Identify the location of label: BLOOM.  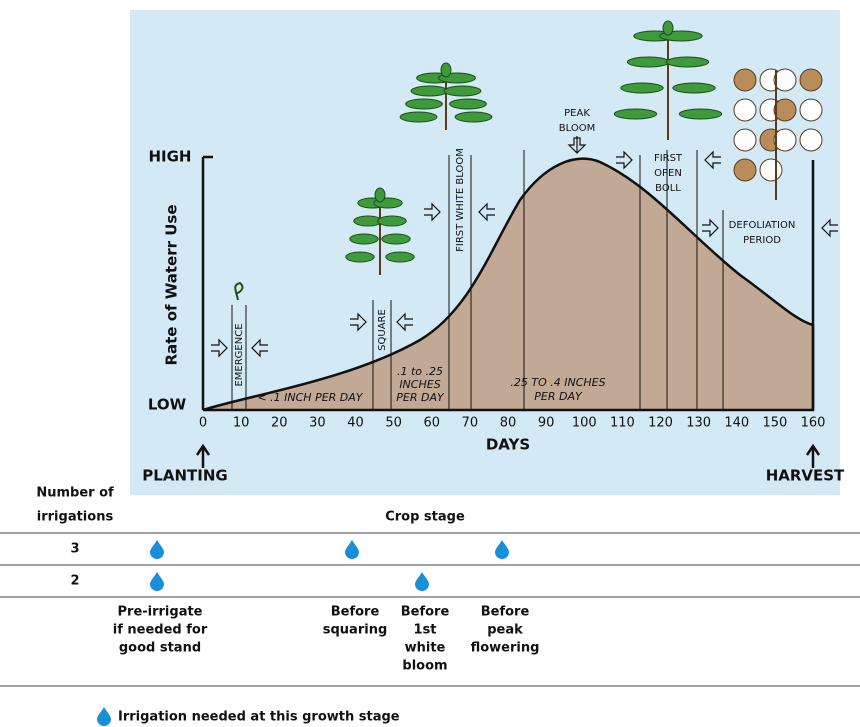
(577, 128).